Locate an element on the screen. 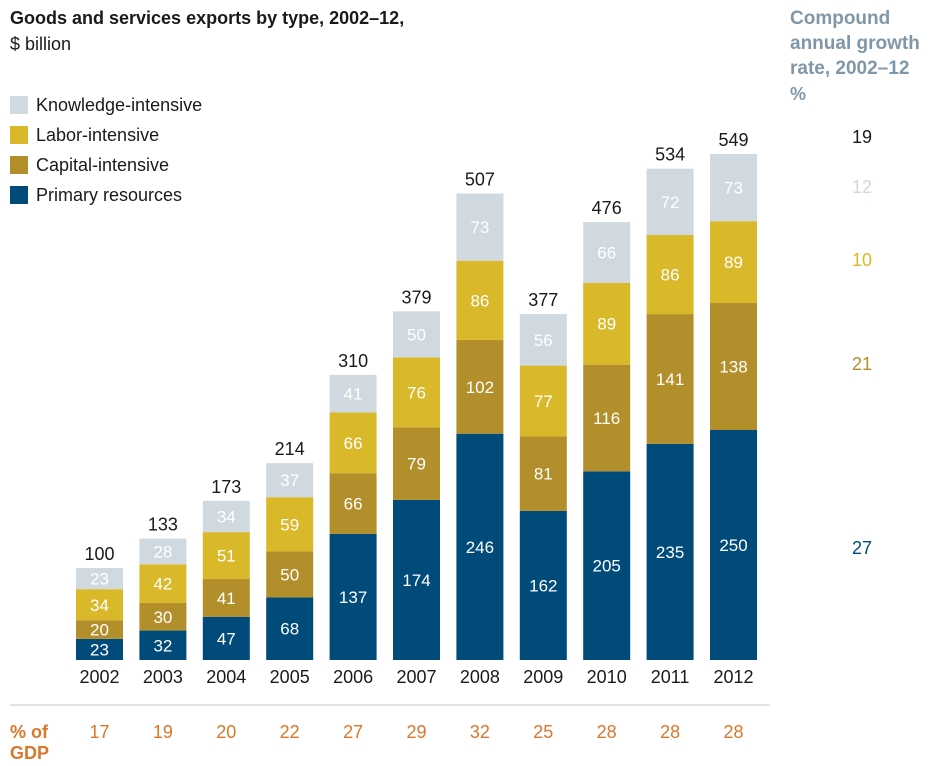  total-label: 377 is located at coordinates (543, 300).